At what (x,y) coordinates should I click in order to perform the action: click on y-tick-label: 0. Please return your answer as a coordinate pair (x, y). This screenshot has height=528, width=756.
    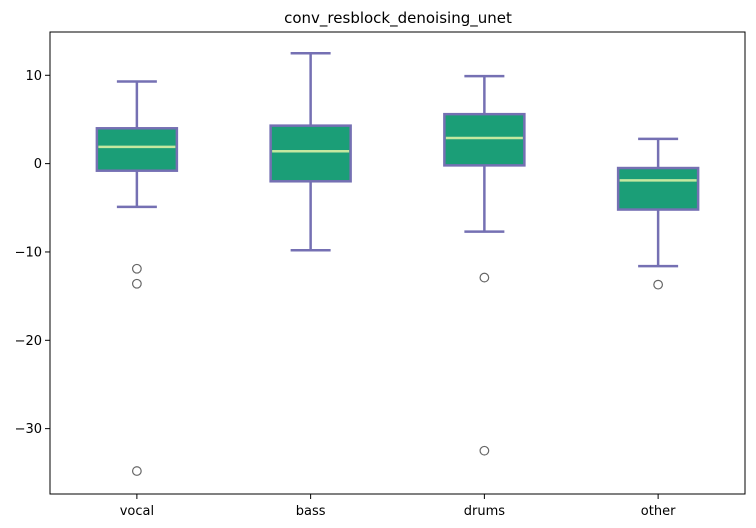
    Looking at the image, I should click on (38, 164).